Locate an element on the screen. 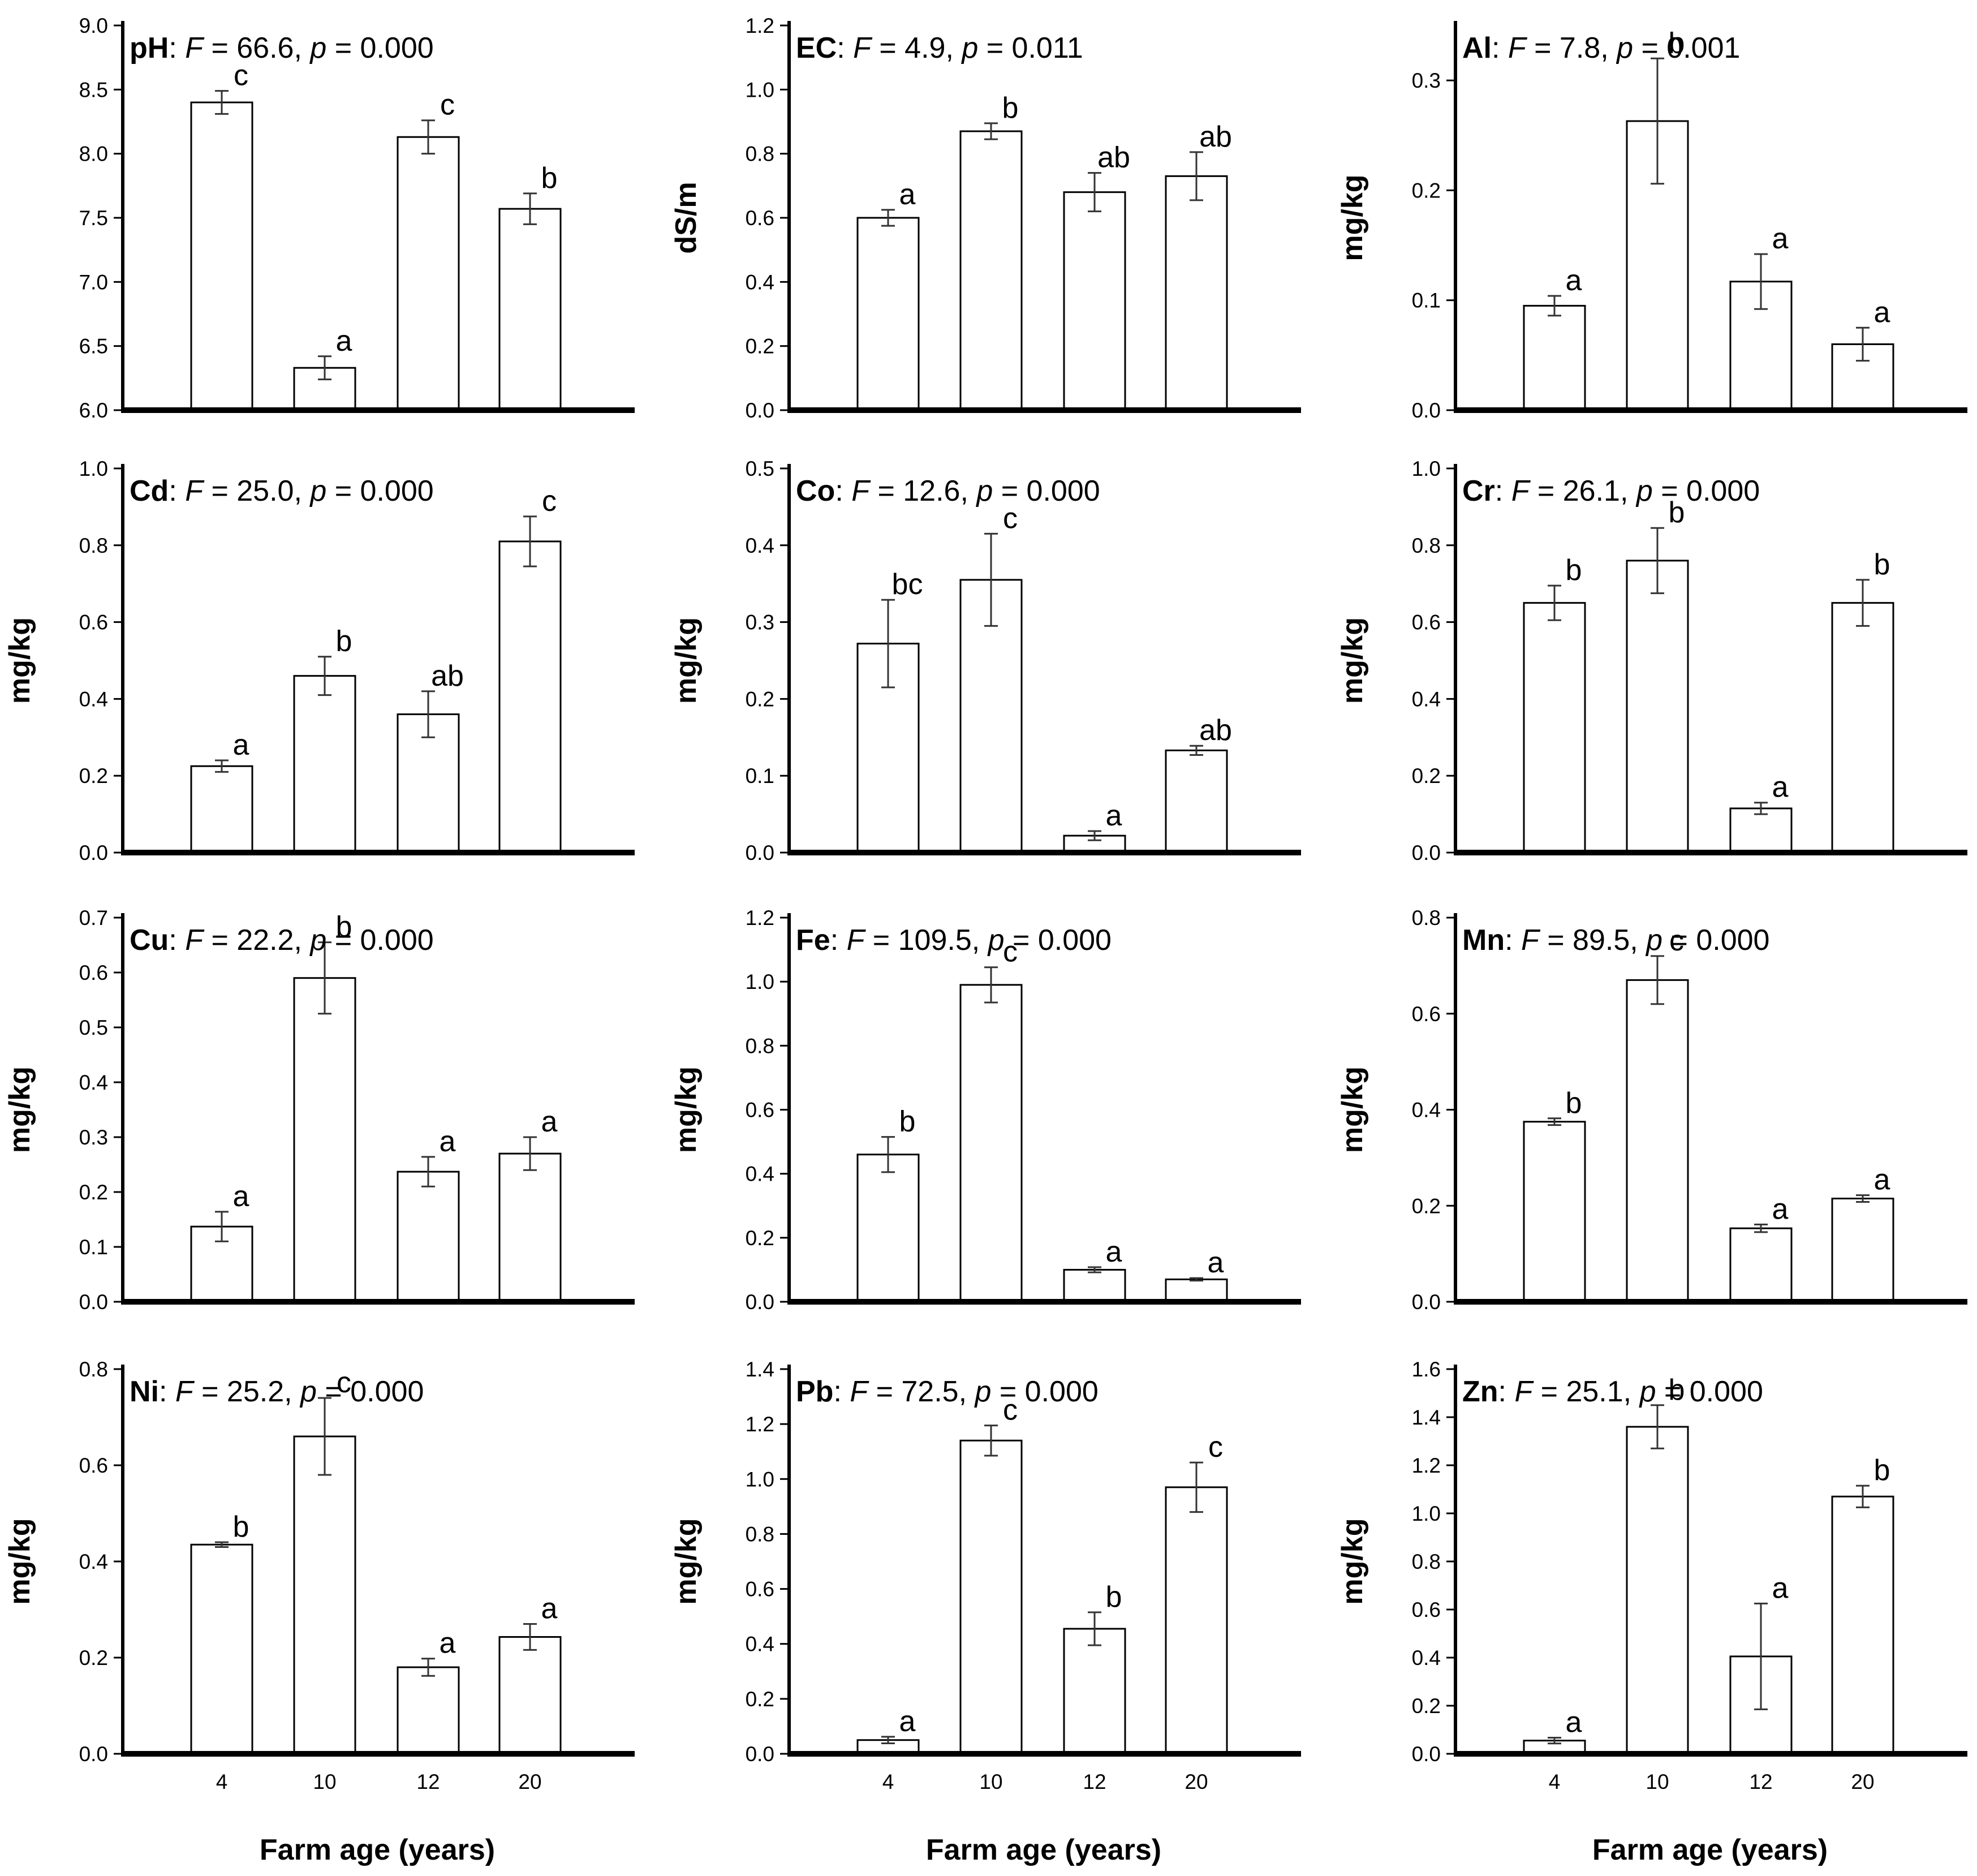 This screenshot has width=1977, height=1876. y-axis-label: dS/m is located at coordinates (686, 217).